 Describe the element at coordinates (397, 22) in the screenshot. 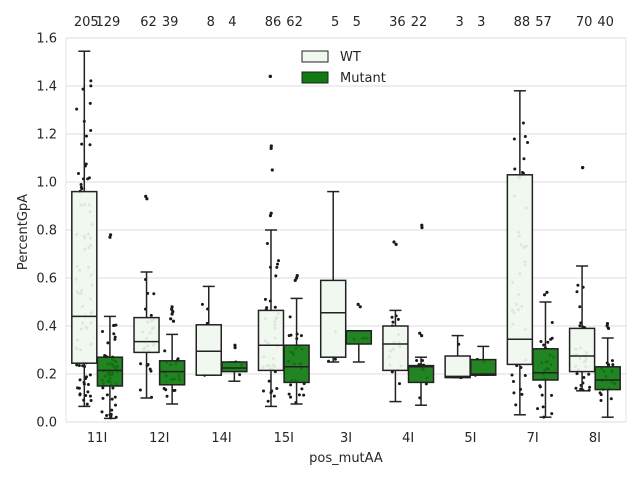

I see `count-label: 36` at that location.